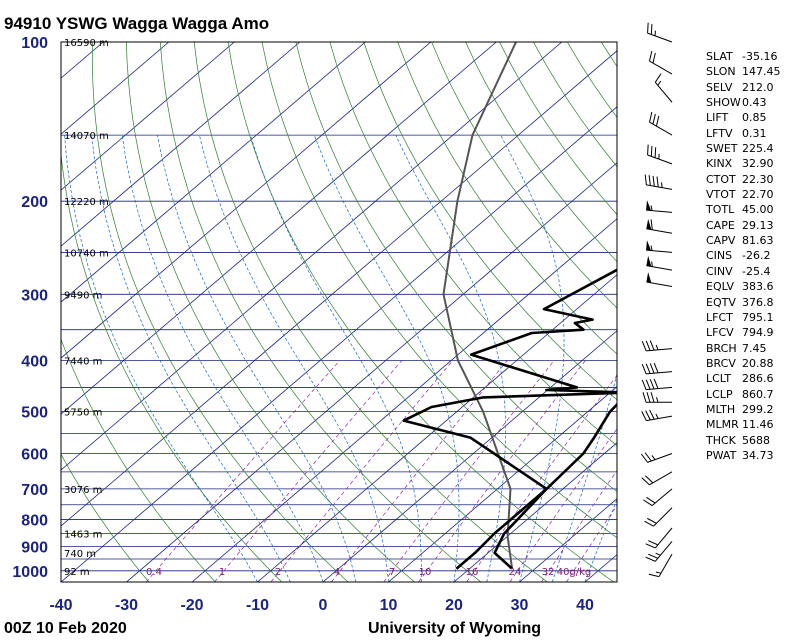 Image resolution: width=800 pixels, height=640 pixels. Describe the element at coordinates (720, 287) in the screenshot. I see `index-name: EQLV` at that location.